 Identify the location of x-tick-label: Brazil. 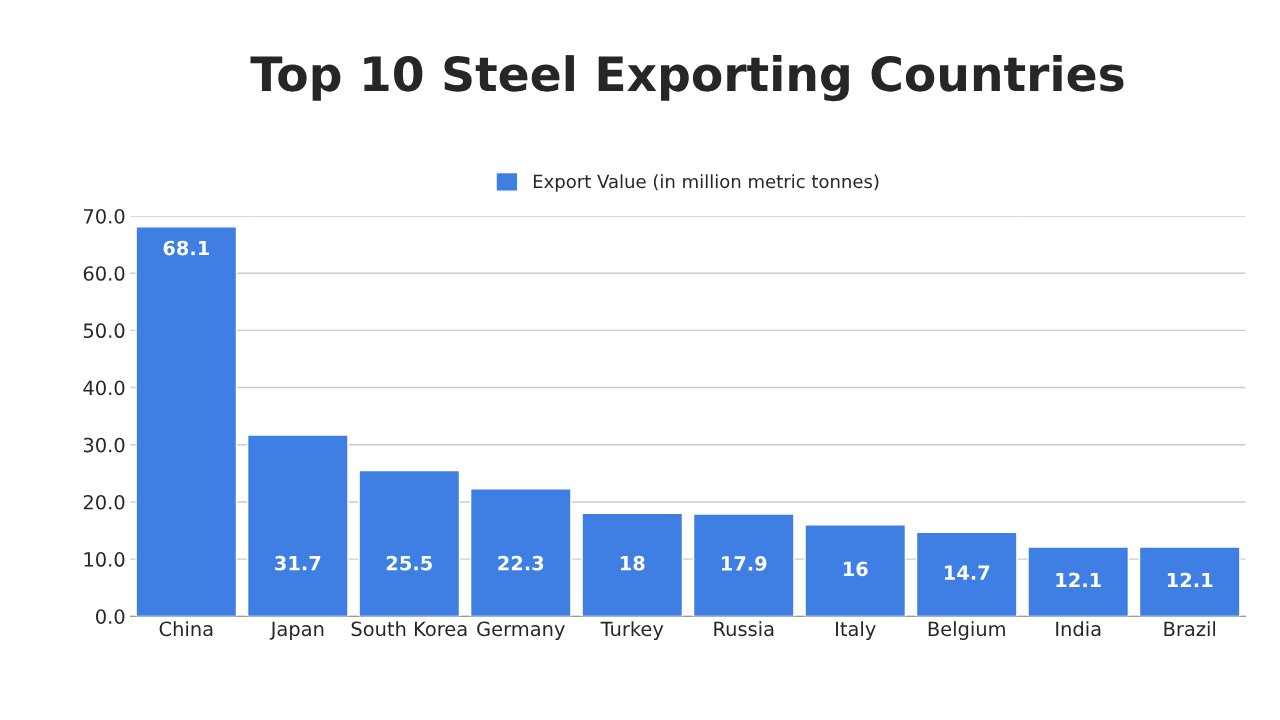
(1189, 629).